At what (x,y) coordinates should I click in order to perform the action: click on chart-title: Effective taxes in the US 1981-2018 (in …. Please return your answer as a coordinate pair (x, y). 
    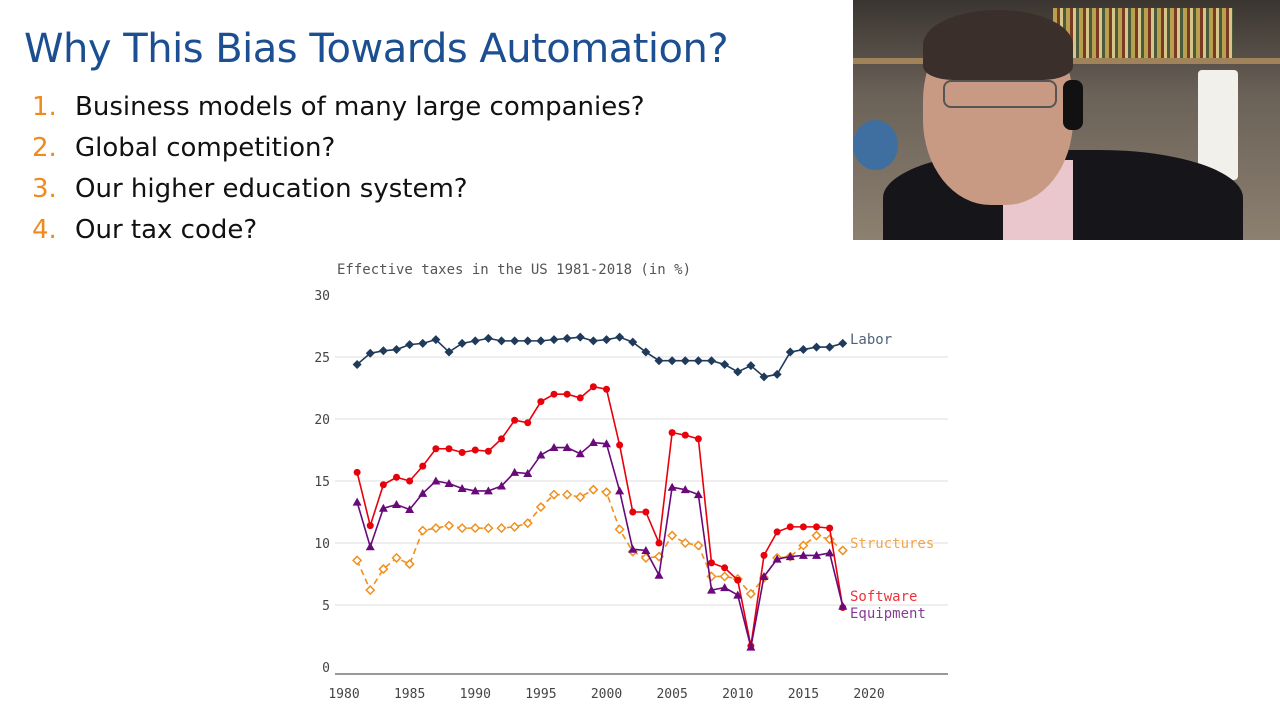
    Looking at the image, I should click on (514, 270).